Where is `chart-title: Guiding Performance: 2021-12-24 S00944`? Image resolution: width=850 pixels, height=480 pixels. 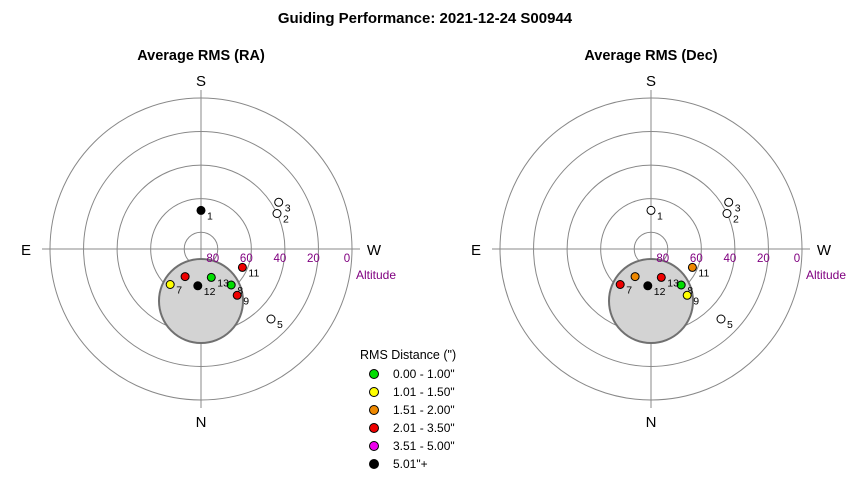
chart-title: Guiding Performance: 2021-12-24 S00944 is located at coordinates (425, 18).